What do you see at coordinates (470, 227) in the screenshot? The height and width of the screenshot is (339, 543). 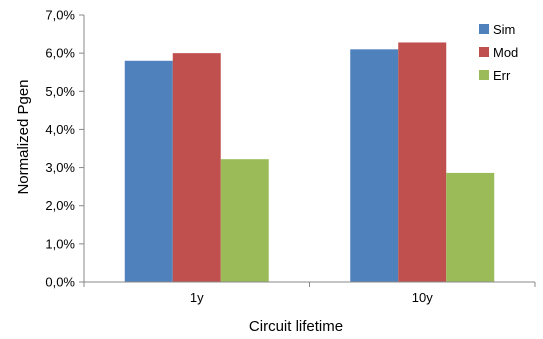 I see `bar-err-10y` at bounding box center [470, 227].